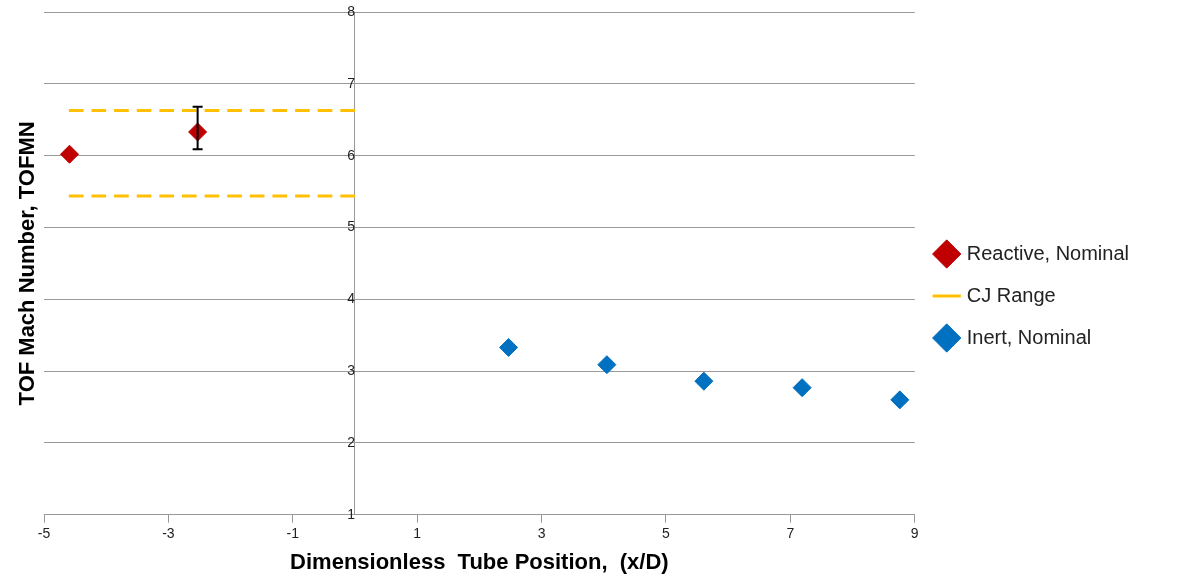 The height and width of the screenshot is (584, 1179). I want to click on y-axis-title: TOF Mach Number, TOFMN, so click(27, 263).